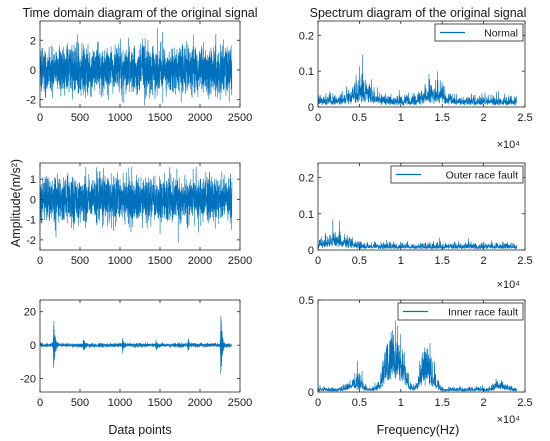  Describe the element at coordinates (200, 403) in the screenshot. I see `time-inner-xtick-label: 2000` at that location.